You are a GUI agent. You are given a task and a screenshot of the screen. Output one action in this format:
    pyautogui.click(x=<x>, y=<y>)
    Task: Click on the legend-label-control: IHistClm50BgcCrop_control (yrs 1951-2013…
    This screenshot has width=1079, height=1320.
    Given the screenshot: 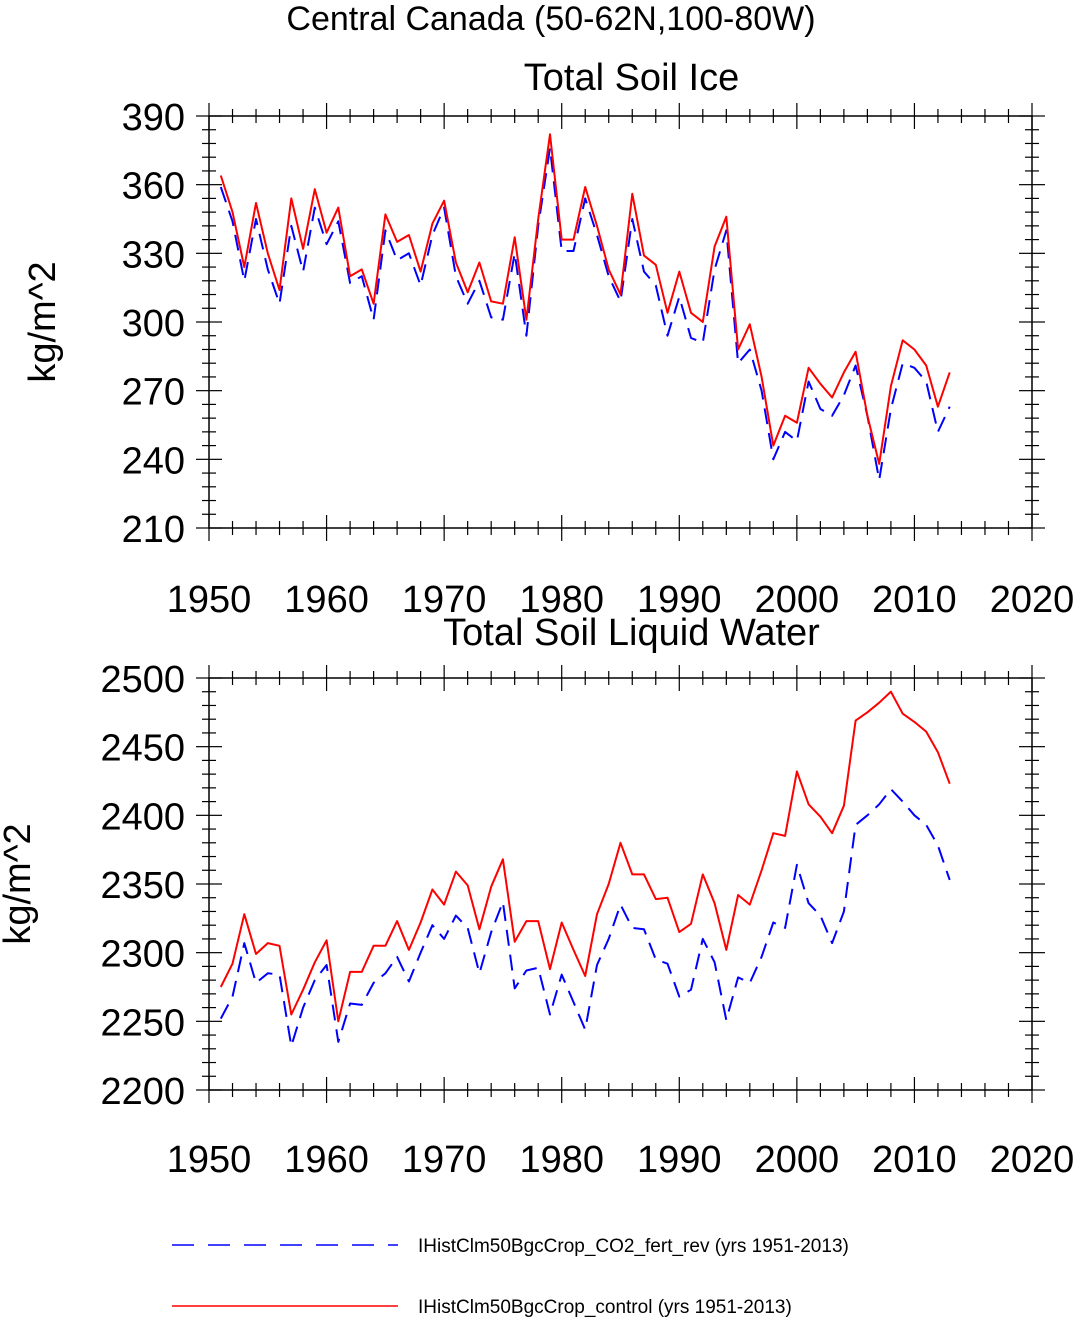 What is the action you would take?
    pyautogui.click(x=605, y=1307)
    